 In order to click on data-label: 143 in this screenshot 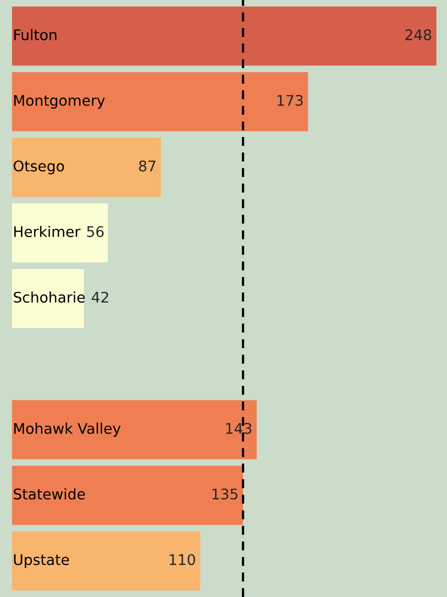, I will do `click(239, 428)`.